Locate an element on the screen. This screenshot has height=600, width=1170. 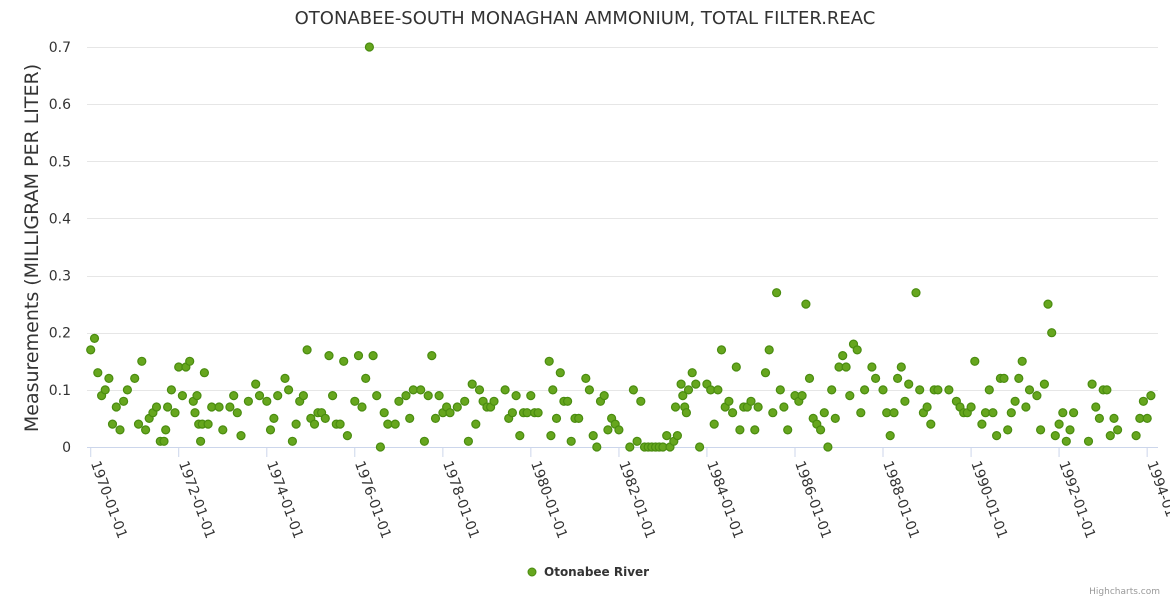
credits-link: Highcharts.com is located at coordinates (1124, 592).